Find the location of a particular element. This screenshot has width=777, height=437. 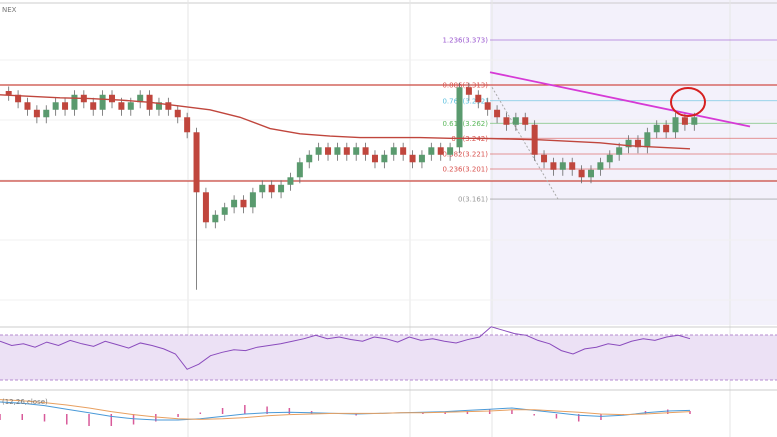

macd-line is located at coordinates (345, 411).